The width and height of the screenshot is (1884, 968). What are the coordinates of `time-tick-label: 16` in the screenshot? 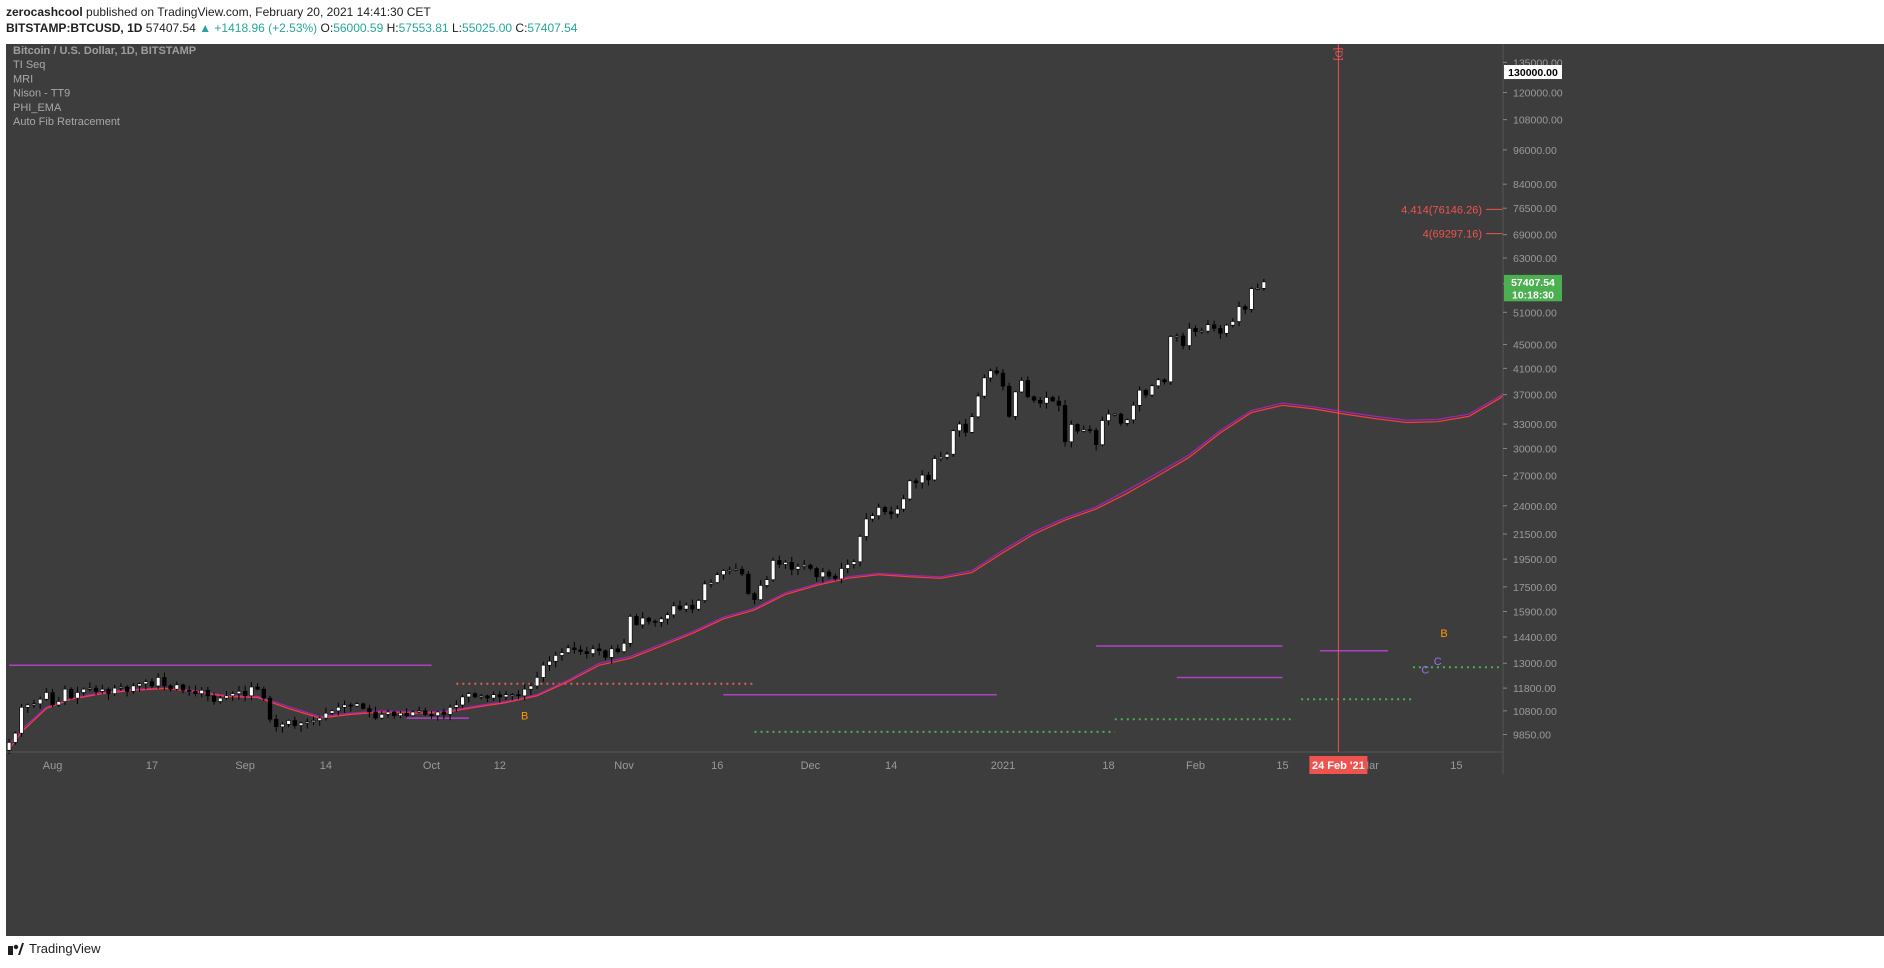 It's located at (717, 766).